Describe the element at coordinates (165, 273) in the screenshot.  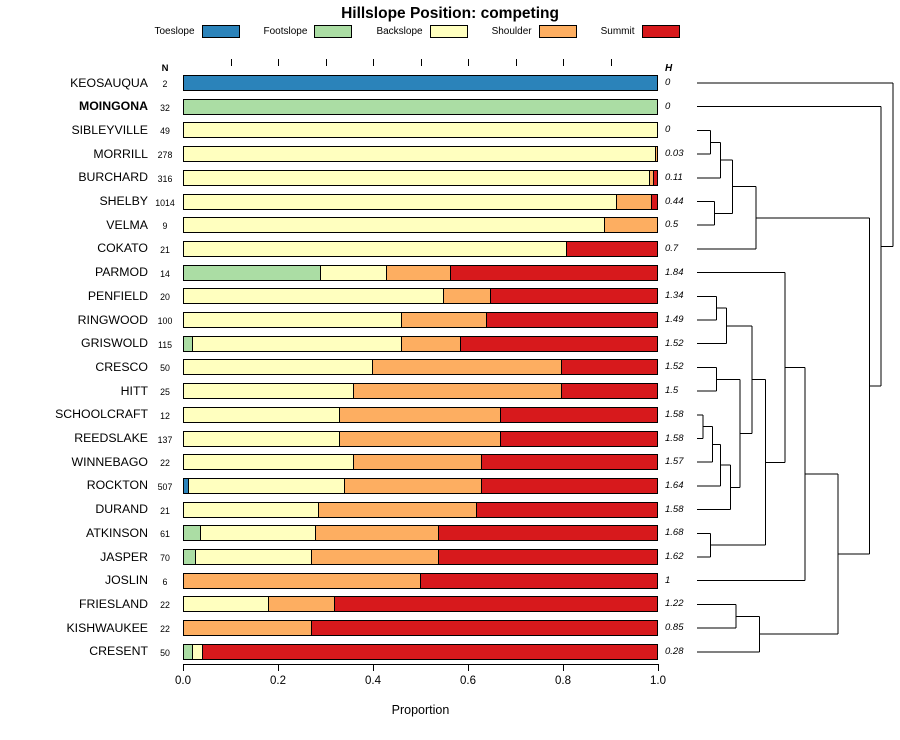
I see `row-n-value: 14` at that location.